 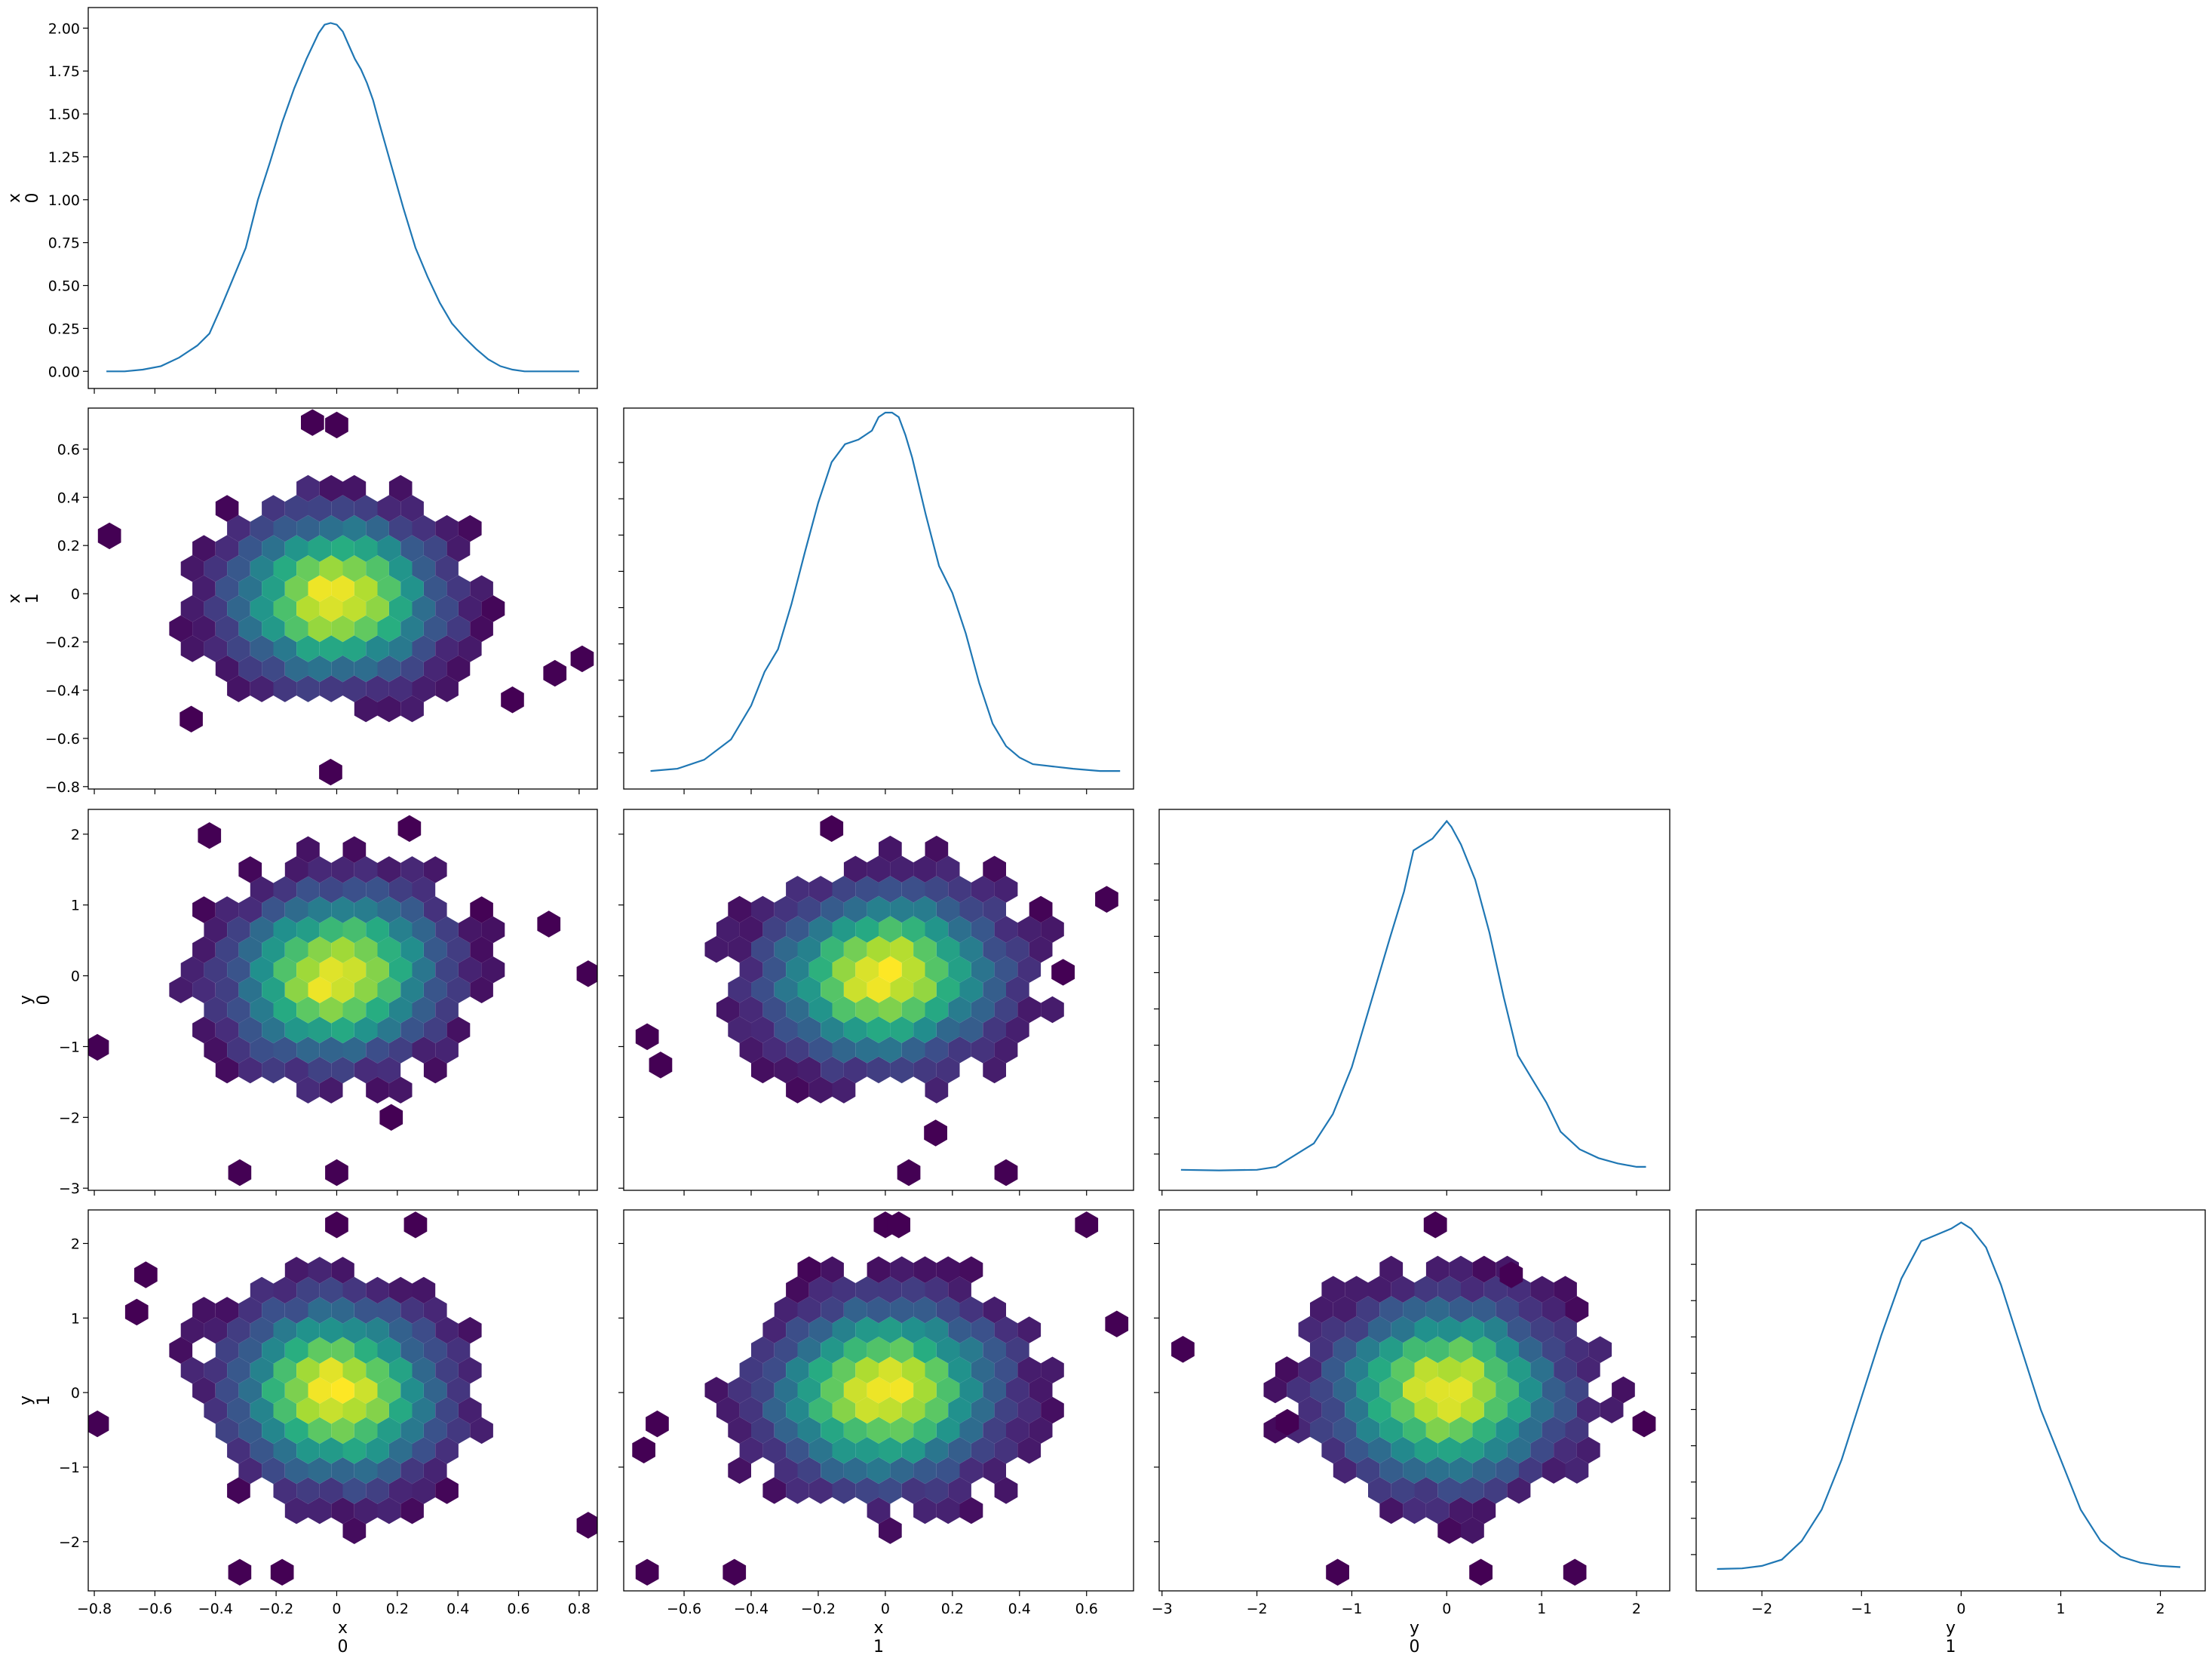 What do you see at coordinates (68, 546) in the screenshot?
I see `y-tick-label: 0.2` at bounding box center [68, 546].